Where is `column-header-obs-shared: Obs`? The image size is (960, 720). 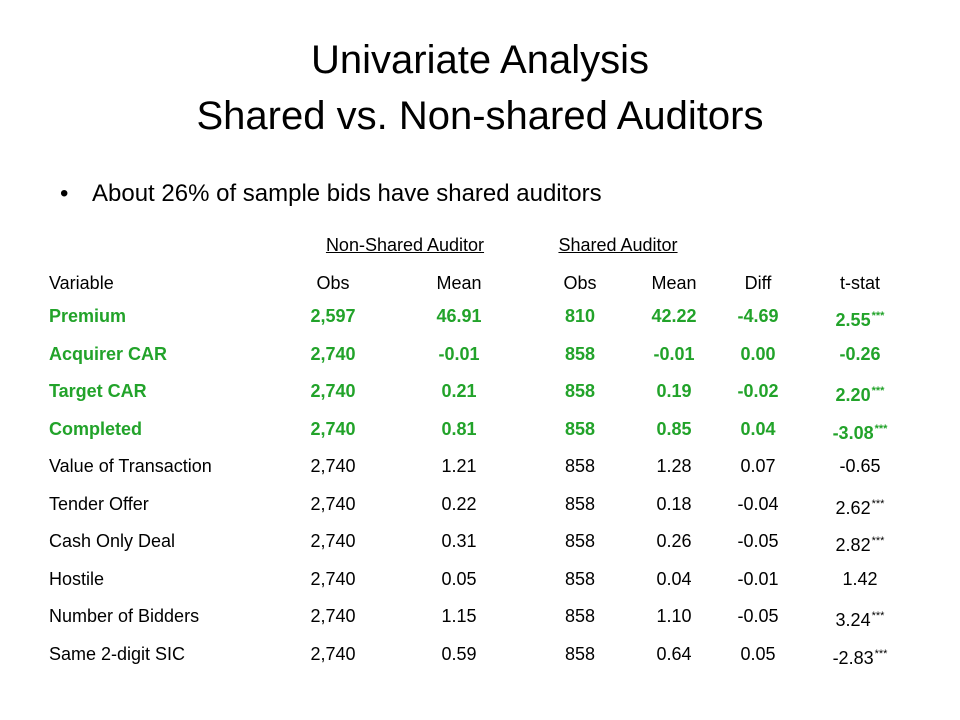
column-header-obs-shared: Obs is located at coordinates (580, 283).